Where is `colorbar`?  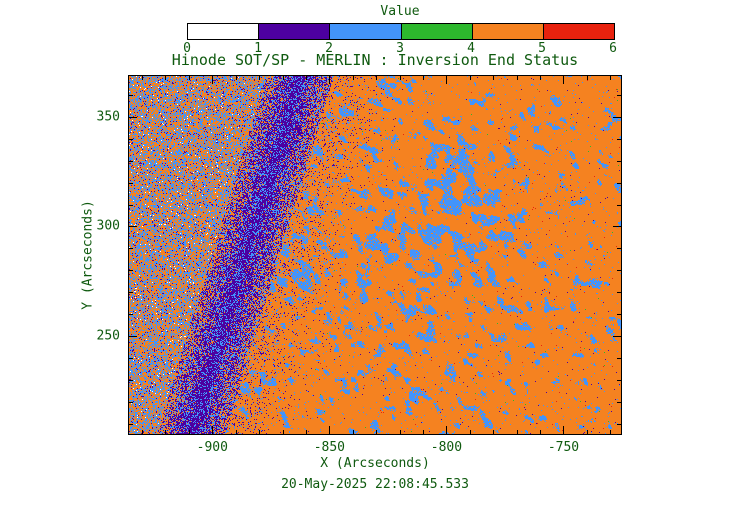
colorbar is located at coordinates (401, 31).